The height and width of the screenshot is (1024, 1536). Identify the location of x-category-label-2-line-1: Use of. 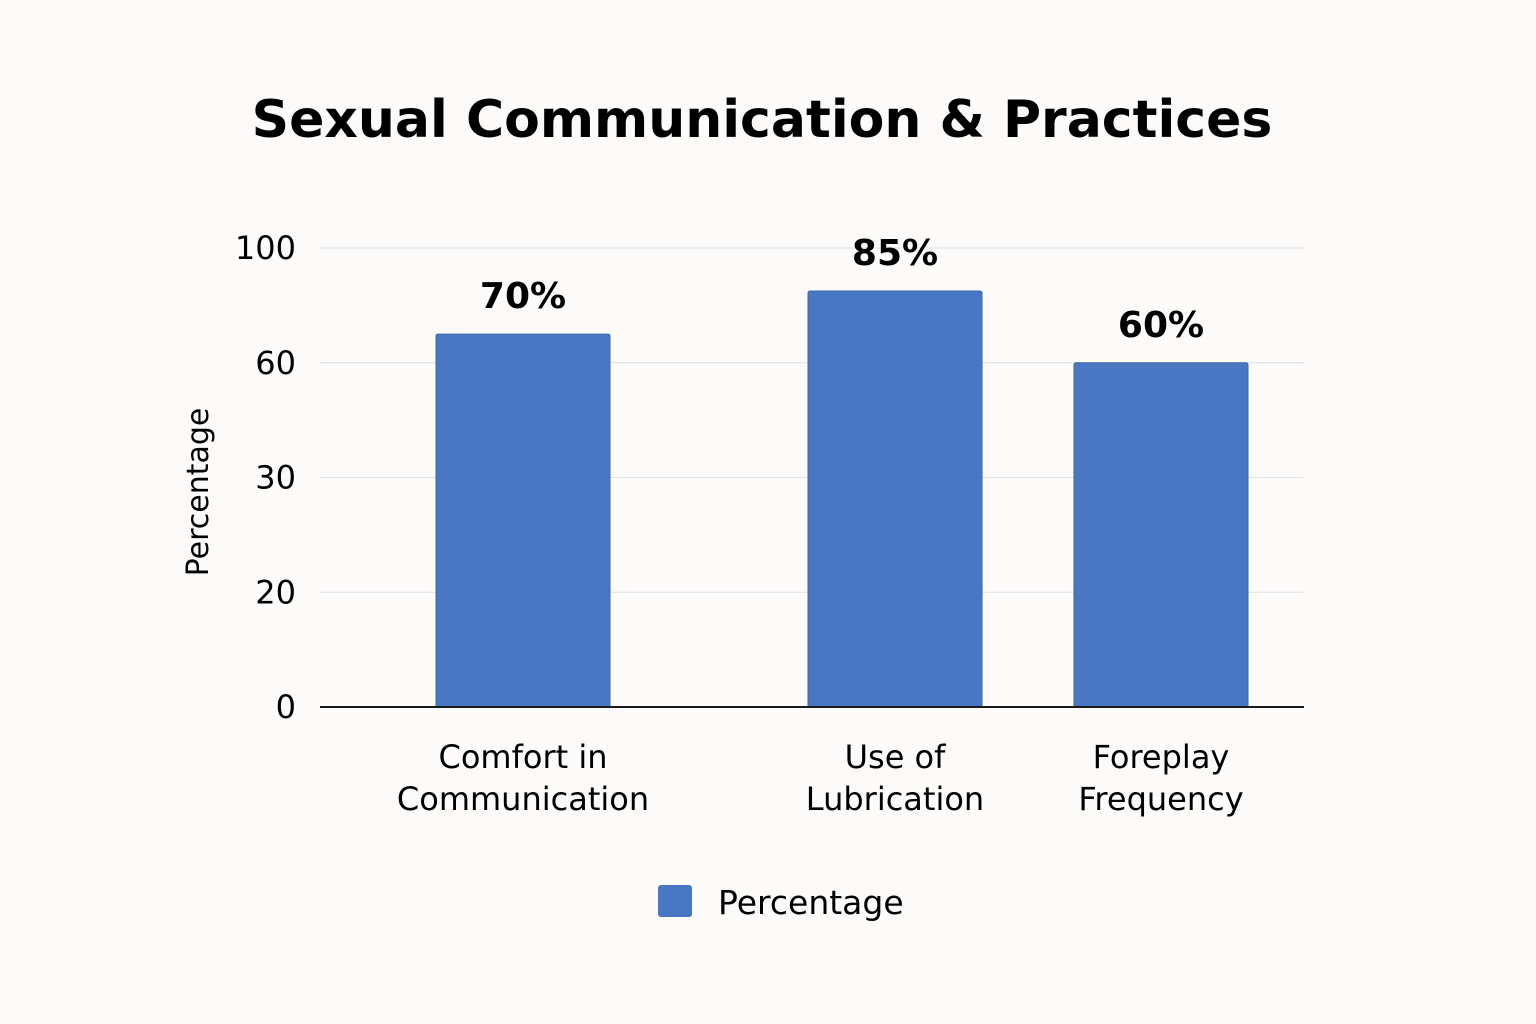
(896, 757).